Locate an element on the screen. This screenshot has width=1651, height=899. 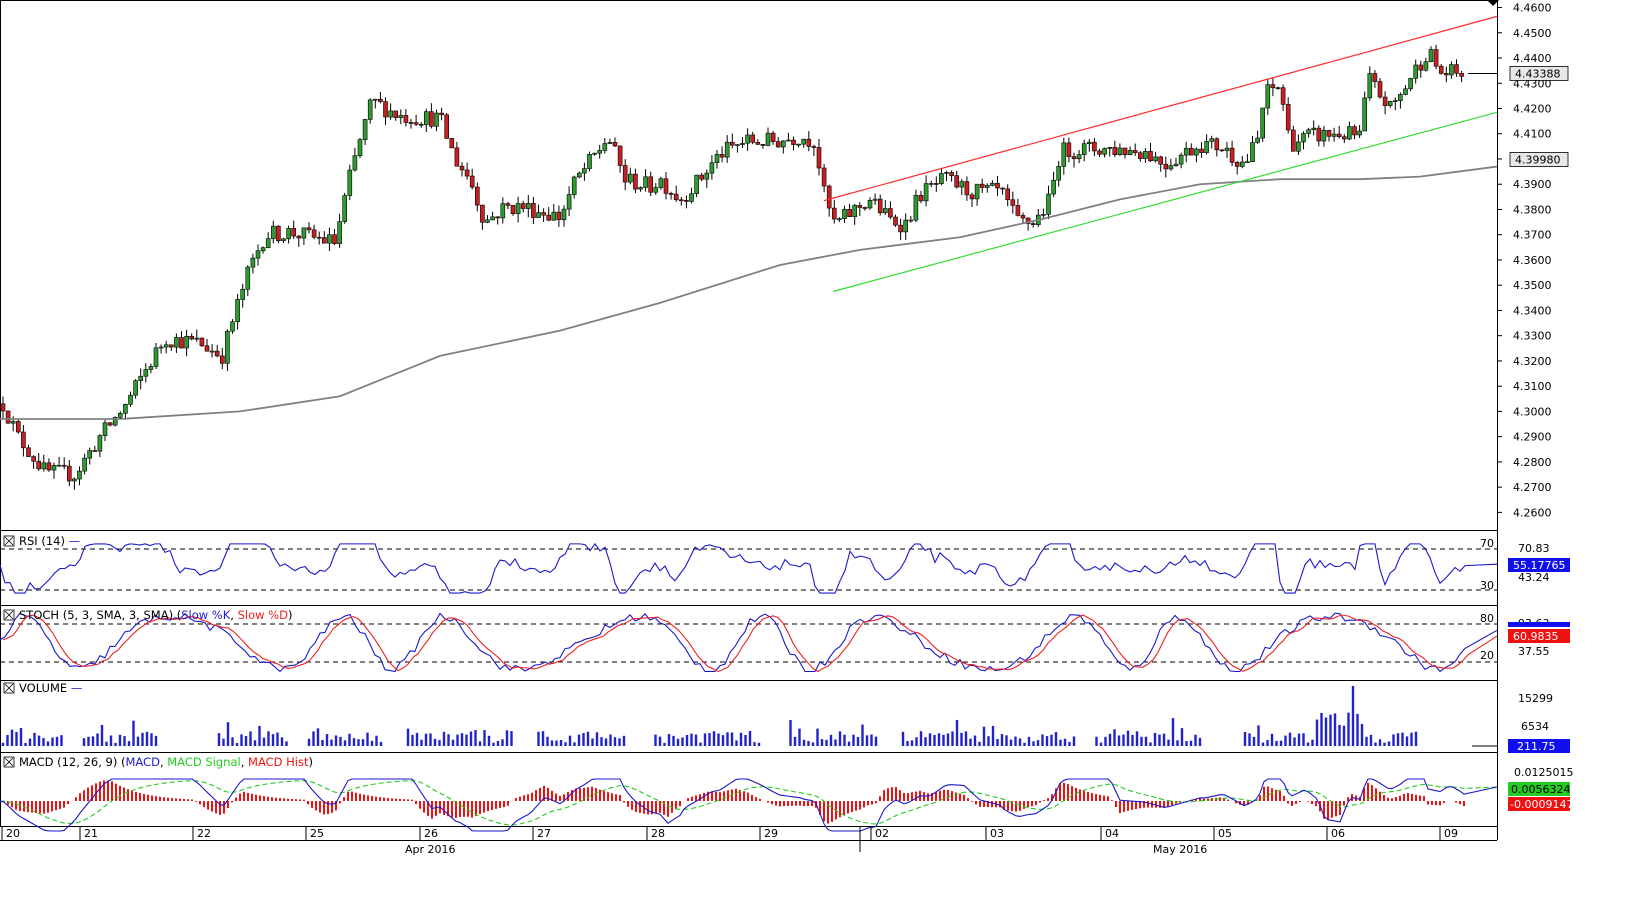
macd-signal-value-label: 0.0056324 is located at coordinates (1541, 789).